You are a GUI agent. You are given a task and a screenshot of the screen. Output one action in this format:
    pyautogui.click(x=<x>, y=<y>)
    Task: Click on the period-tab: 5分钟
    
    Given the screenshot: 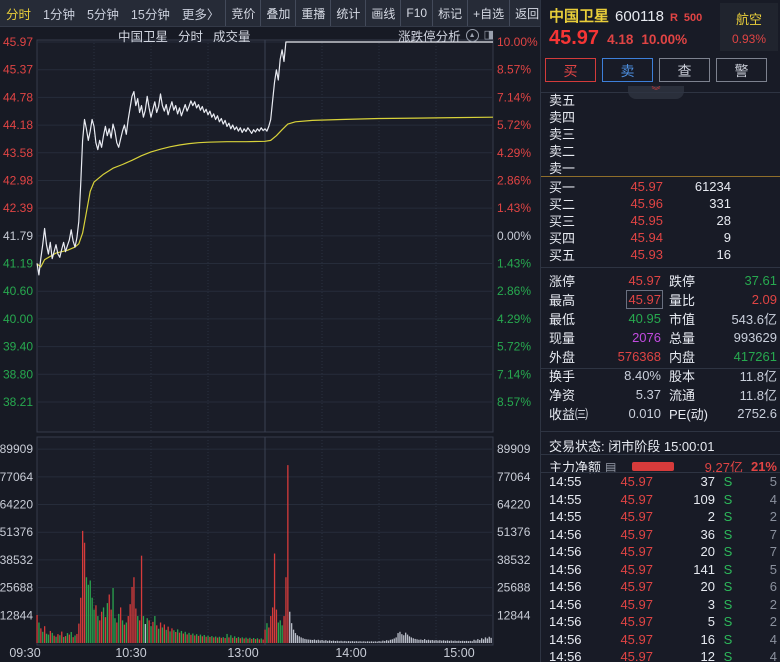 What is the action you would take?
    pyautogui.click(x=102, y=14)
    